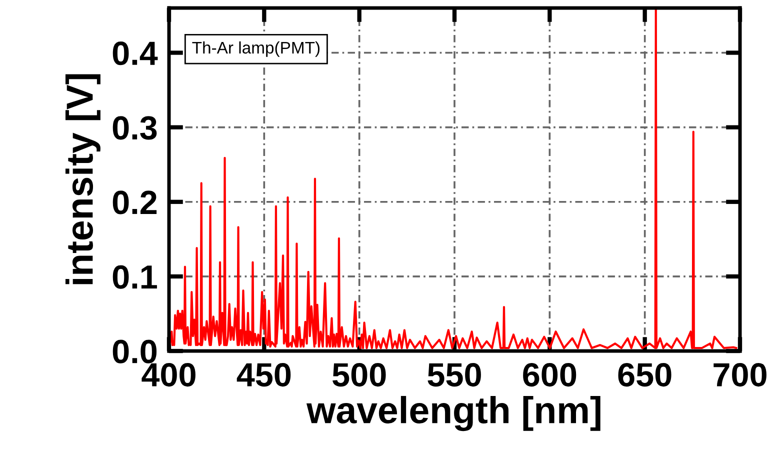  What do you see at coordinates (135, 54) in the screenshot?
I see `y-tick-label: 0.4` at bounding box center [135, 54].